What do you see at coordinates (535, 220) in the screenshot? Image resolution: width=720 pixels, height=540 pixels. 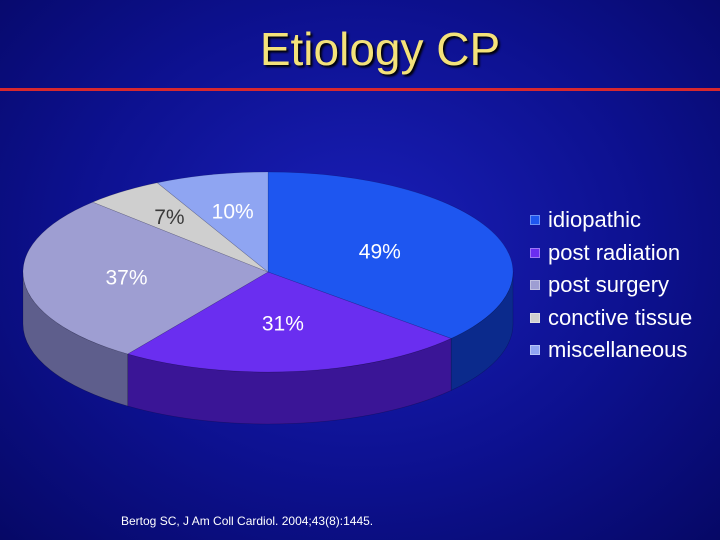 I see `legend-swatch-idiopathic` at bounding box center [535, 220].